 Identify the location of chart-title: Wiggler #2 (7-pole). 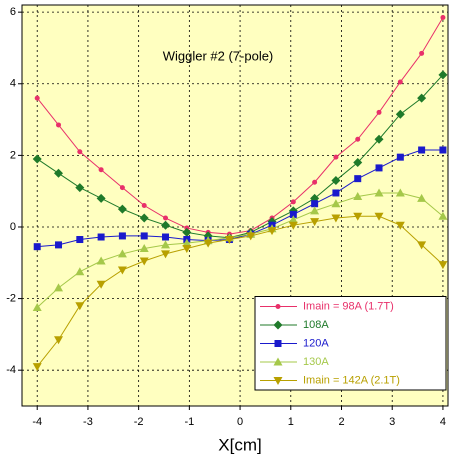
(218, 55).